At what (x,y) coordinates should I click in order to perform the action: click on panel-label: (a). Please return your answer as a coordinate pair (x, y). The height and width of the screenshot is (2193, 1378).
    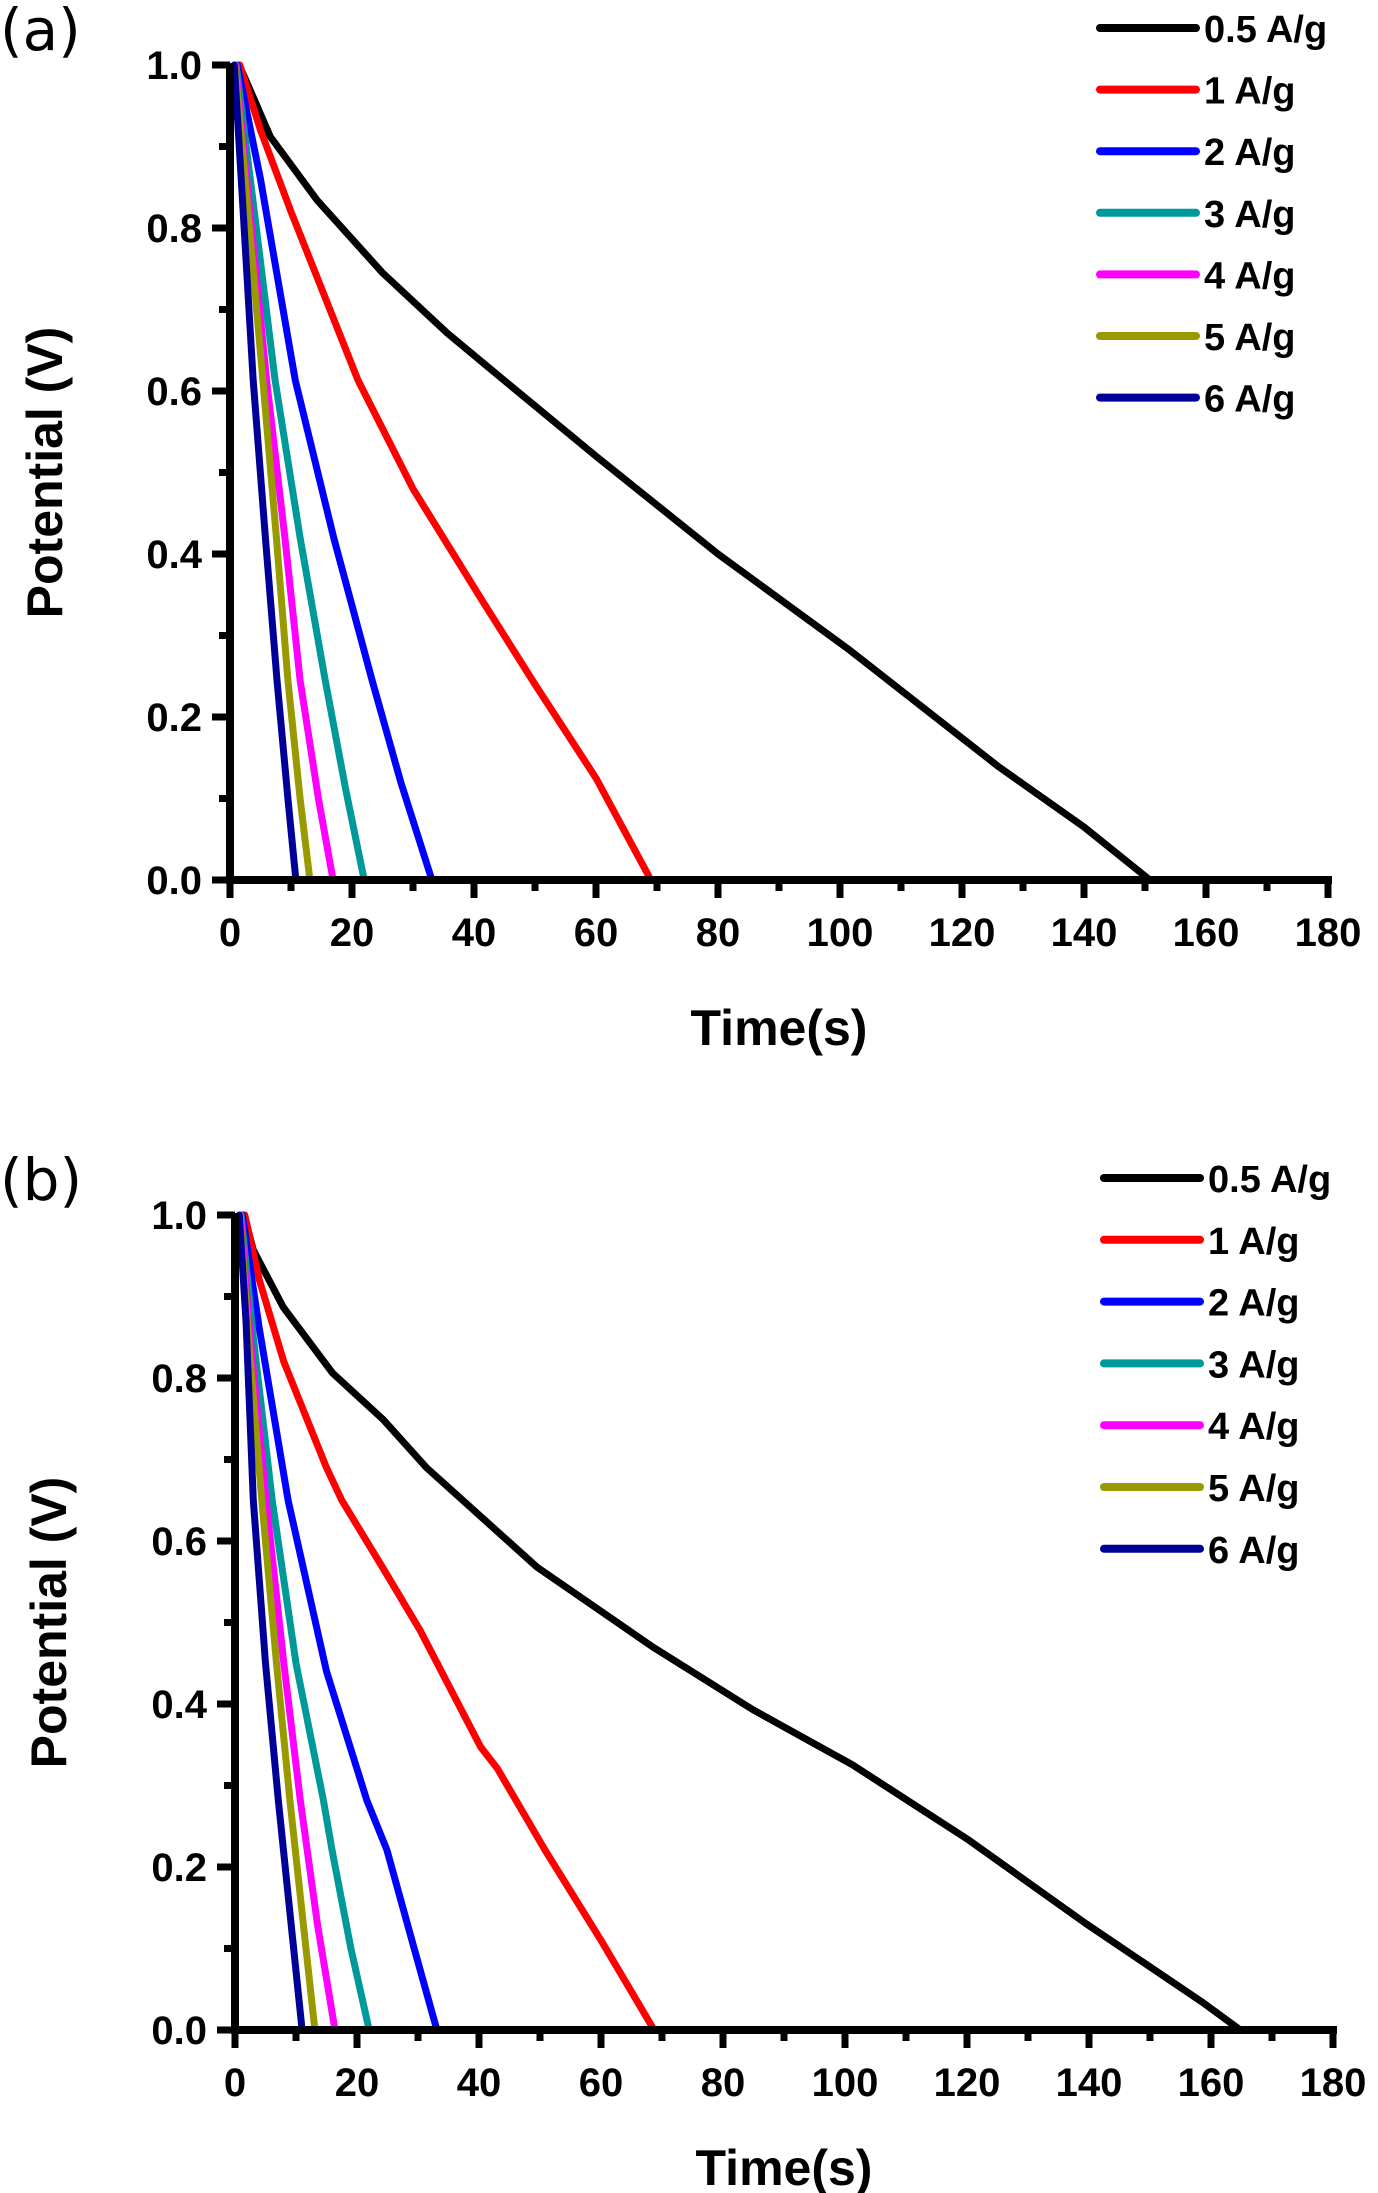
    Looking at the image, I should click on (40, 32).